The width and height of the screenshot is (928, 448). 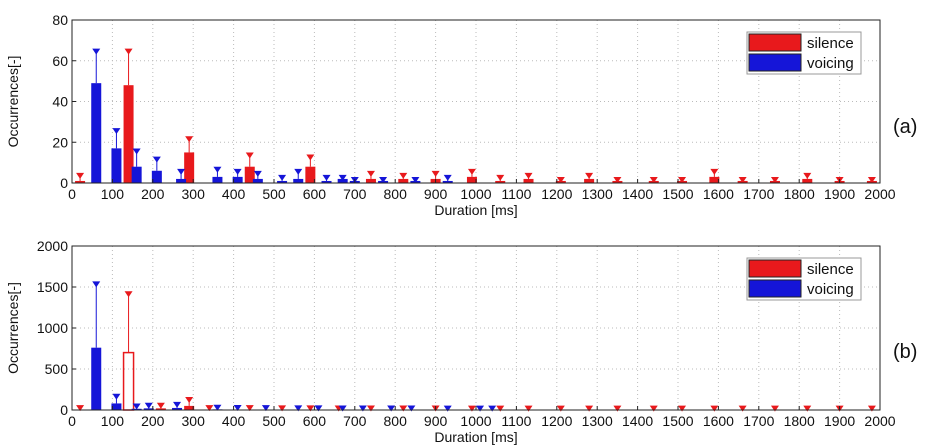 I want to click on y-tick-label: 40, so click(x=60, y=102).